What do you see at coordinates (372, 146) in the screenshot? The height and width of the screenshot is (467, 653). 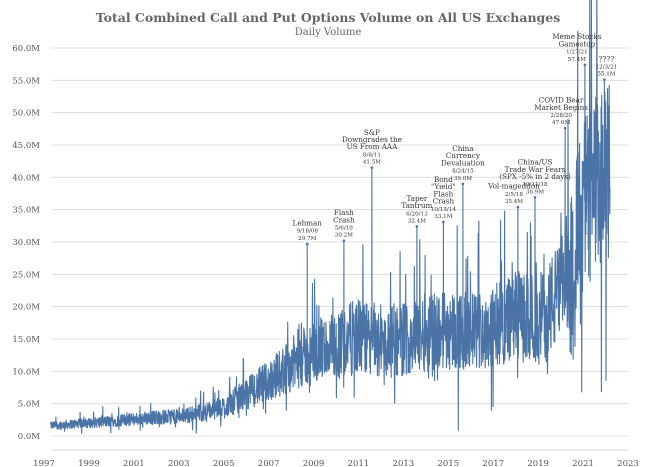 I see `annotation-label: US From AAA` at bounding box center [372, 146].